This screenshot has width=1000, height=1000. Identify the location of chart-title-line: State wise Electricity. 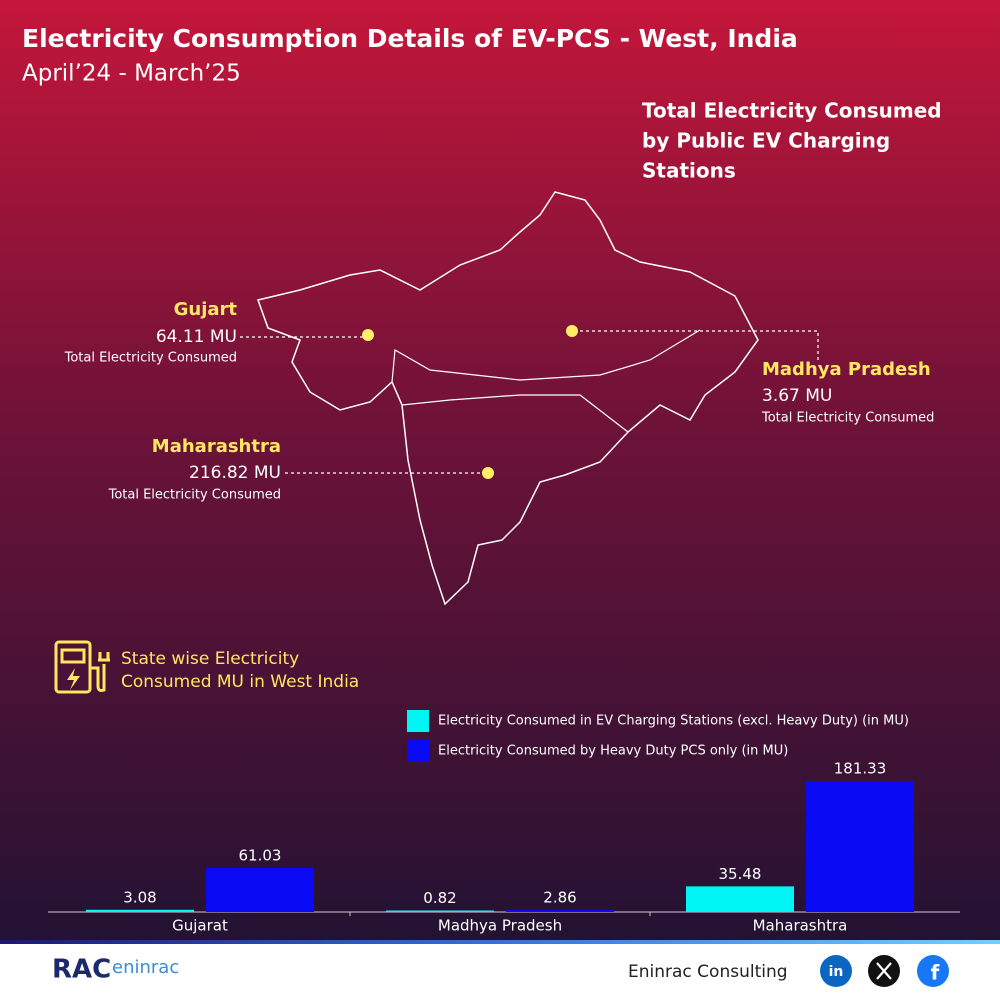
(210, 659).